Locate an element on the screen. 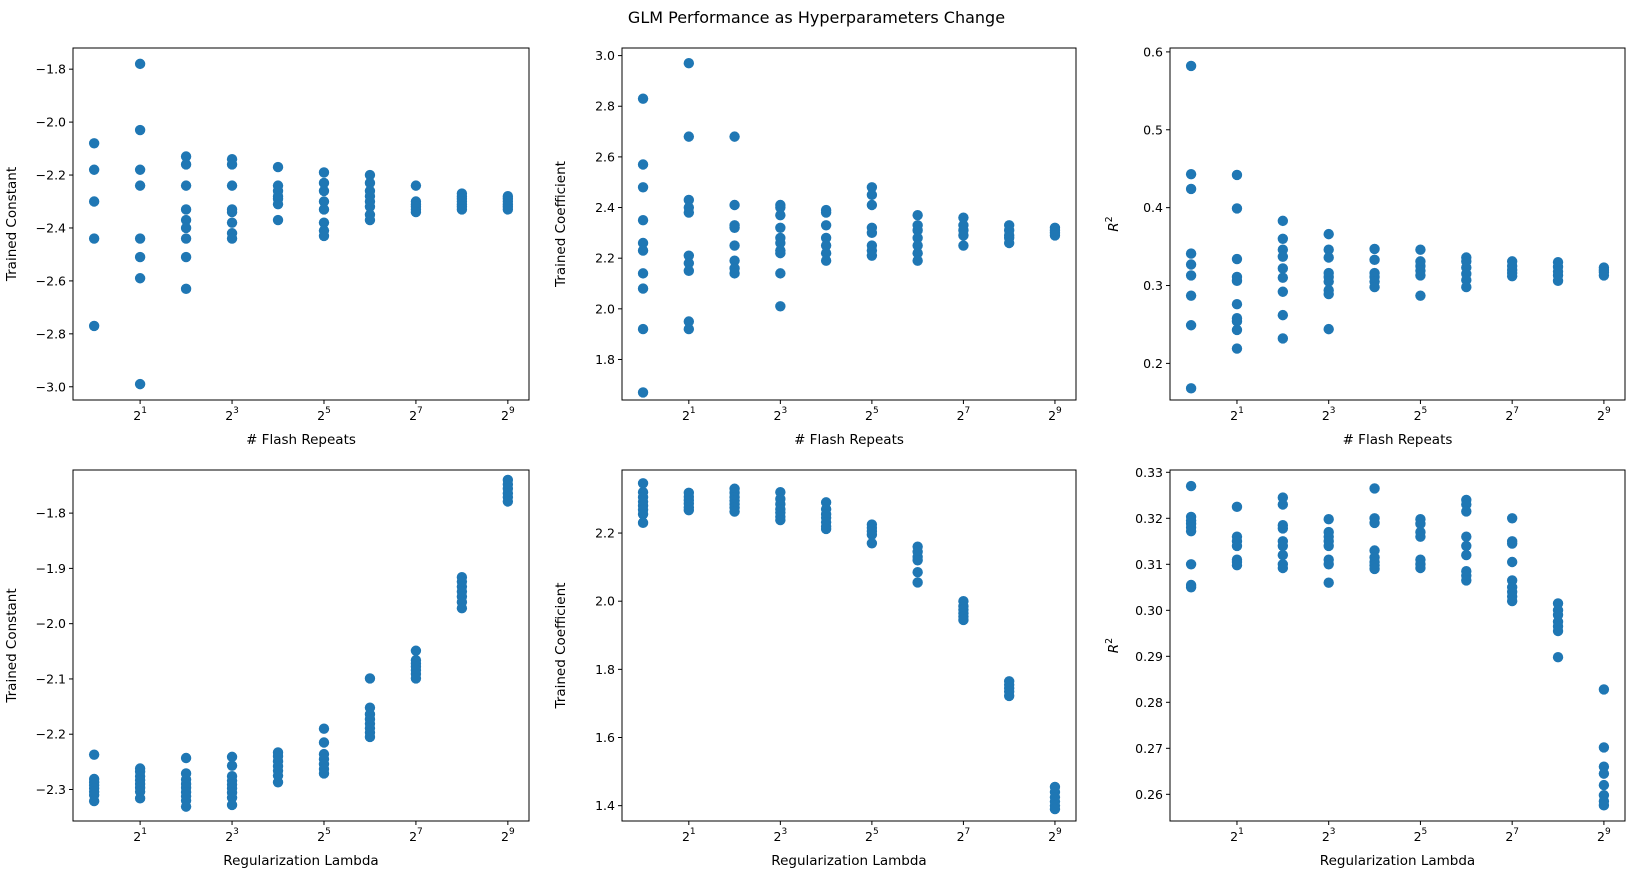  x-tick-exponent: 7 is located at coordinates (968, 411).